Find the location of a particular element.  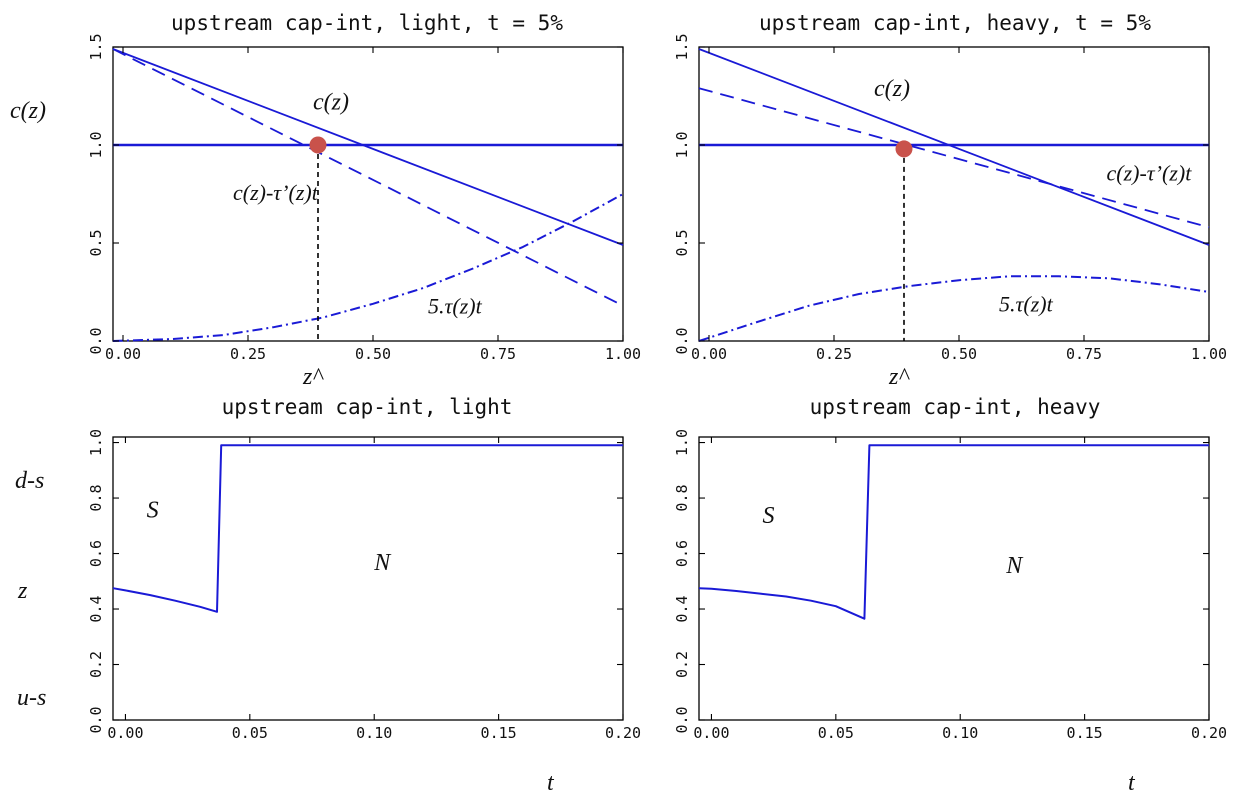

side-label-z: z is located at coordinates (22, 591).